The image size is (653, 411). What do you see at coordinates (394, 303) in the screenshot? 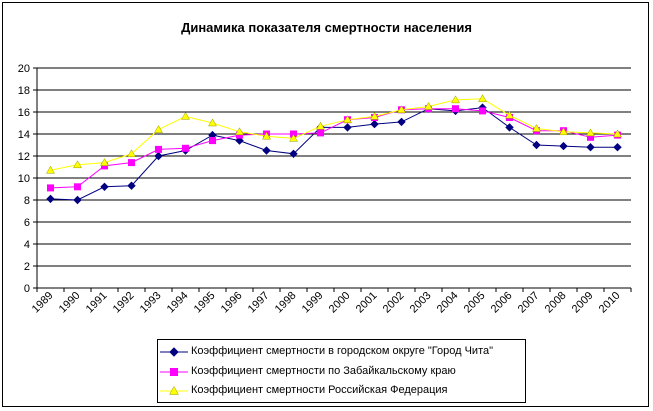
I see `x-tick-label: 2002` at bounding box center [394, 303].